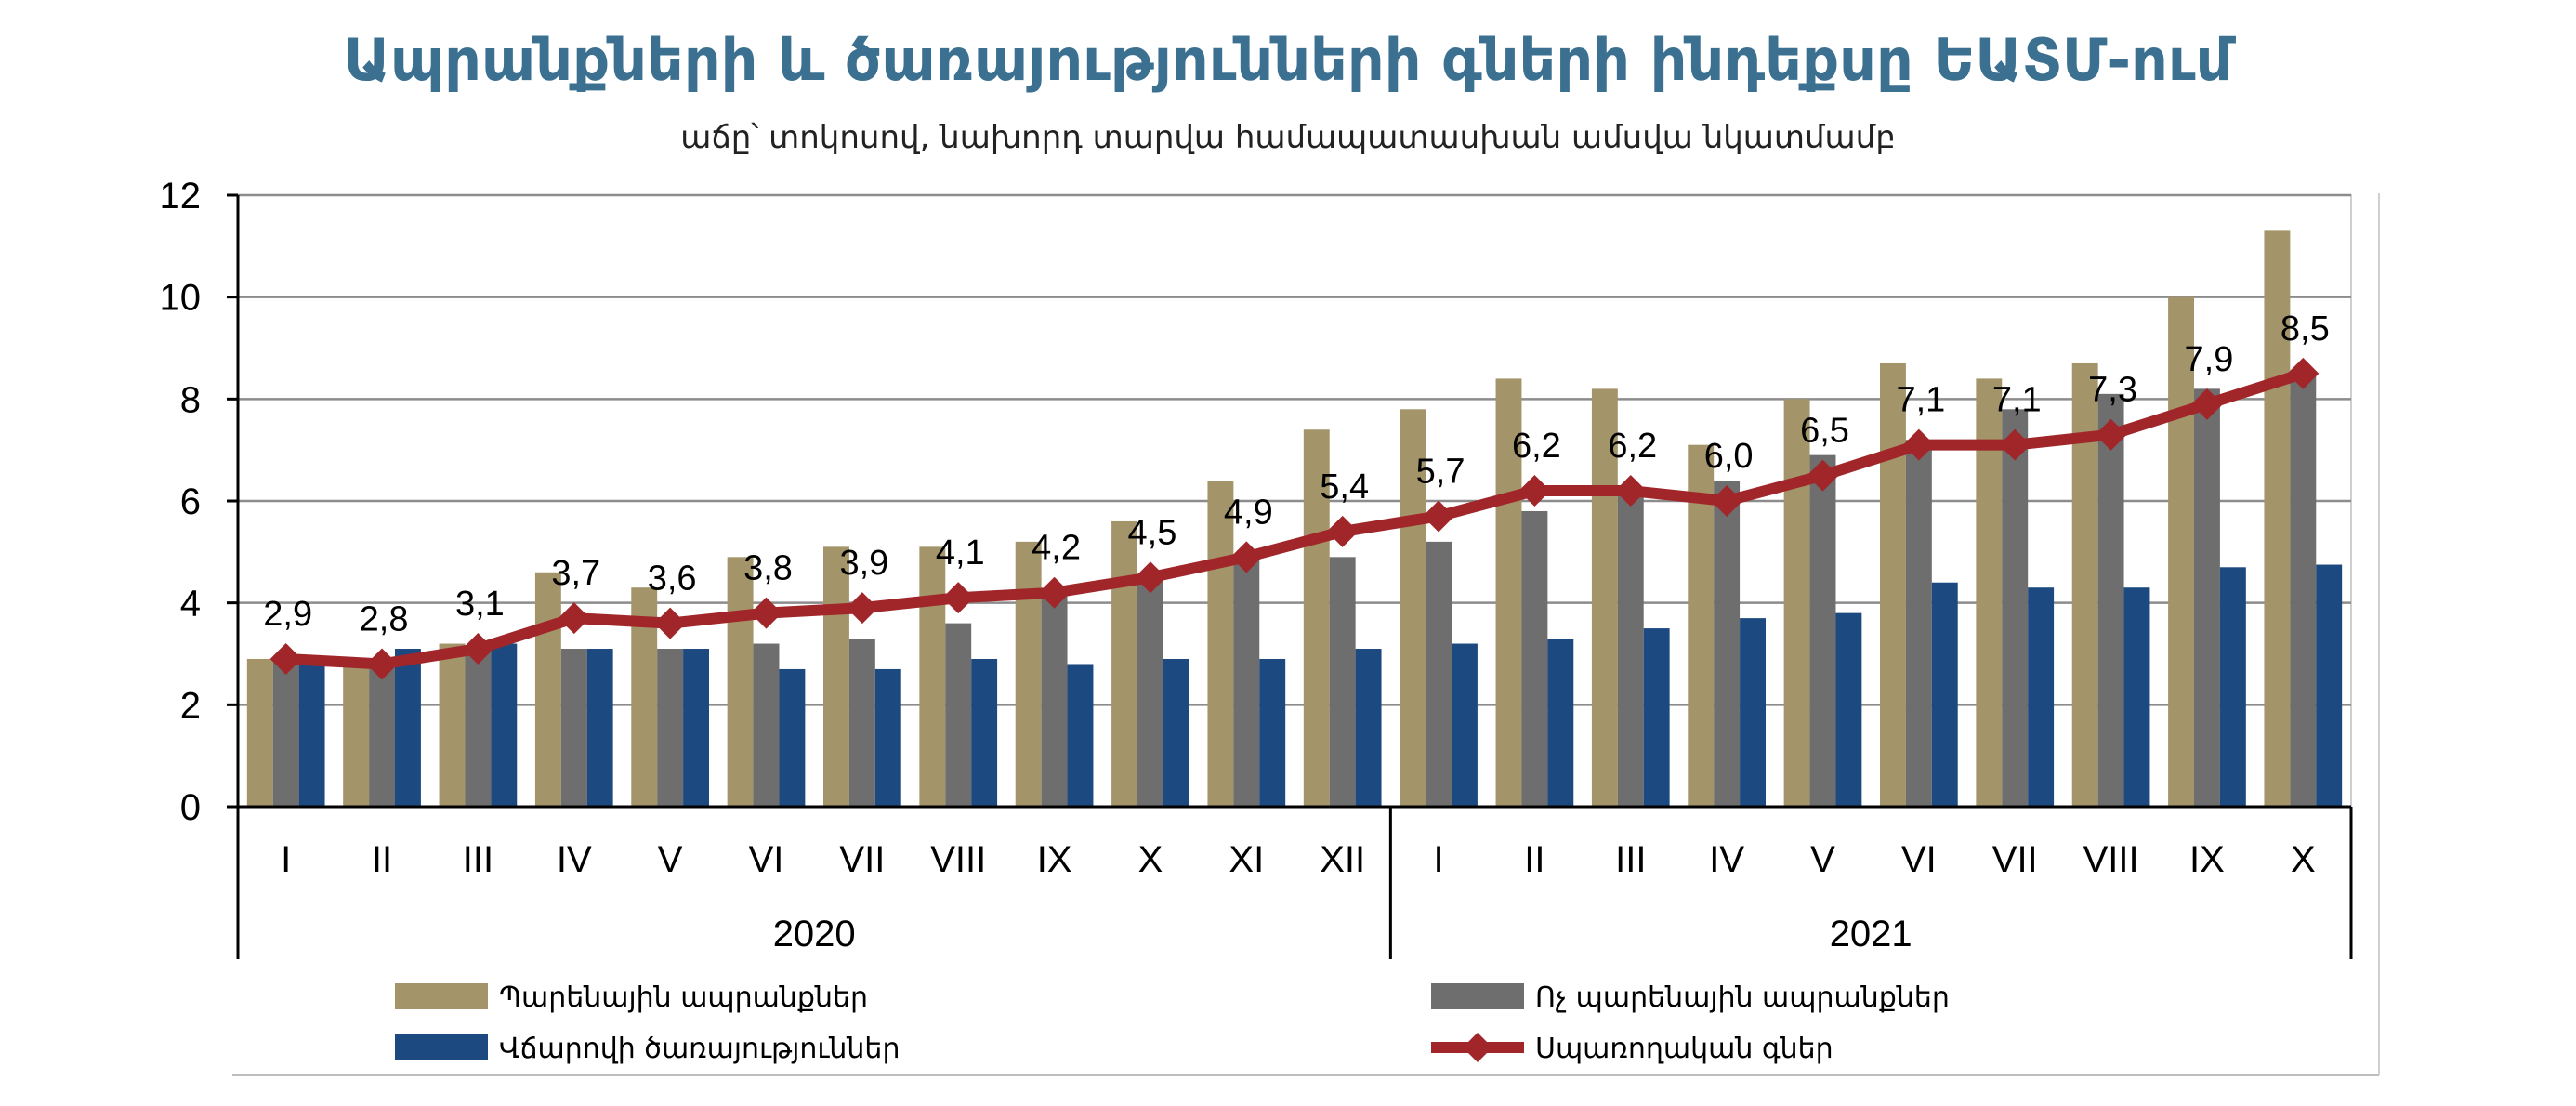 The height and width of the screenshot is (1106, 2576). Describe the element at coordinates (190, 807) in the screenshot. I see `y-tick-label: 0` at that location.